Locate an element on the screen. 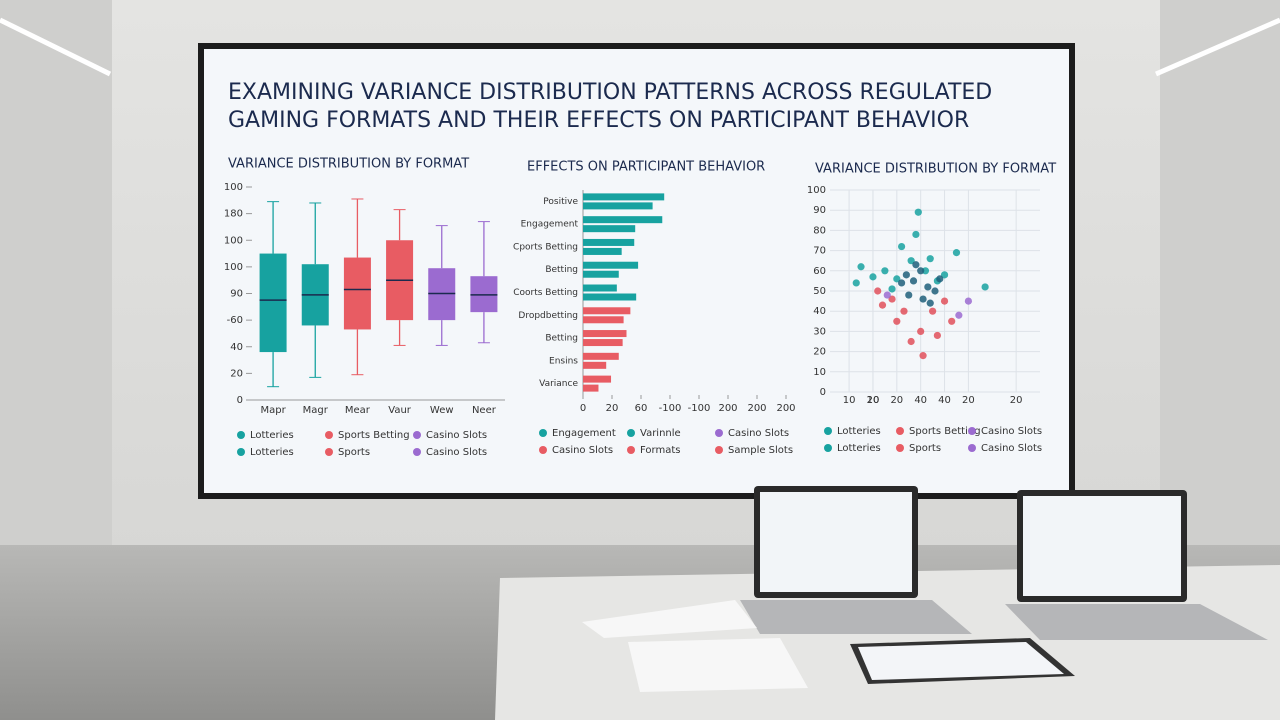  y-tick-label: Positive is located at coordinates (560, 202).